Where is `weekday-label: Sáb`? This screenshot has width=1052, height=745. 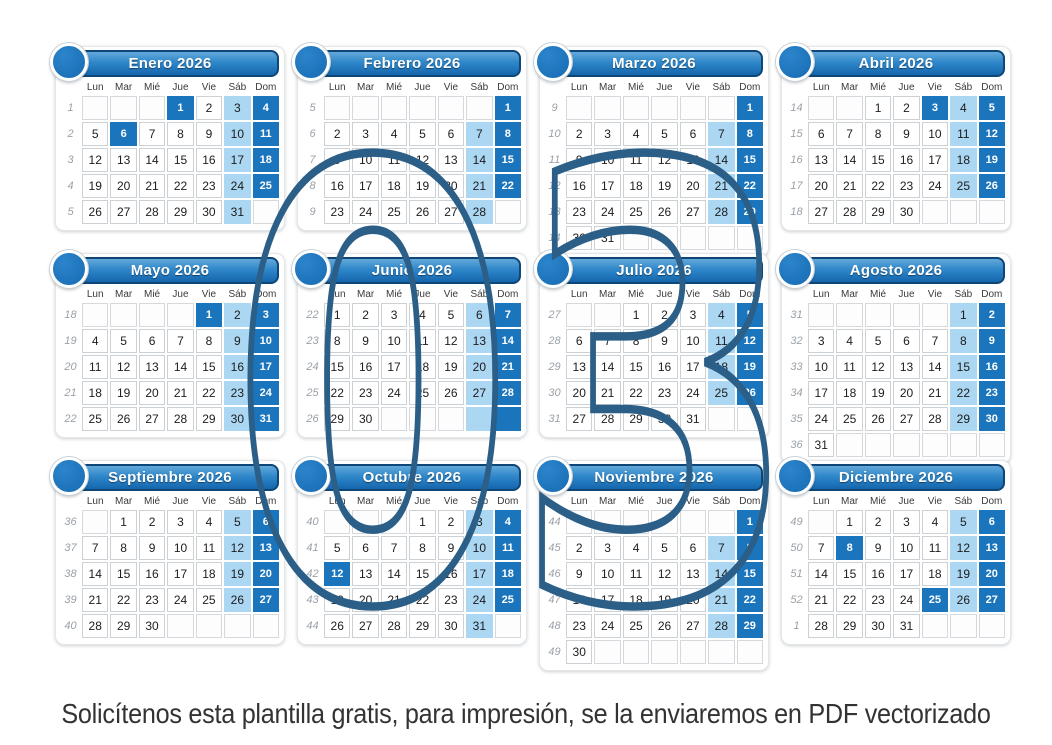 weekday-label: Sáb is located at coordinates (479, 87).